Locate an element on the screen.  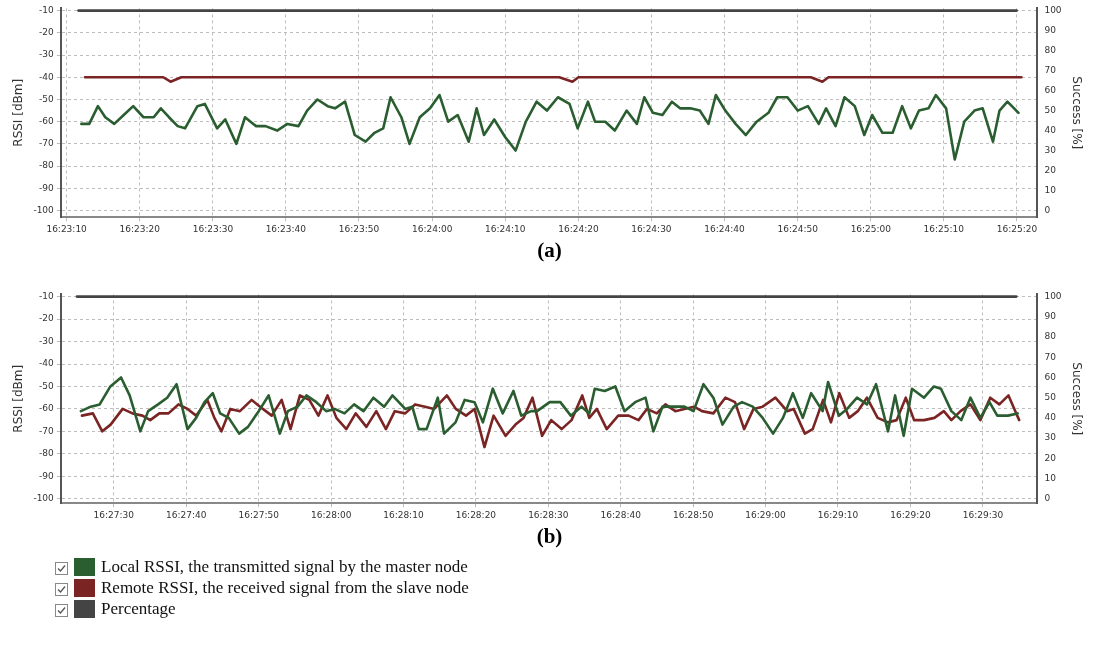
x-tick-label: 16:24:00 is located at coordinates (432, 228).